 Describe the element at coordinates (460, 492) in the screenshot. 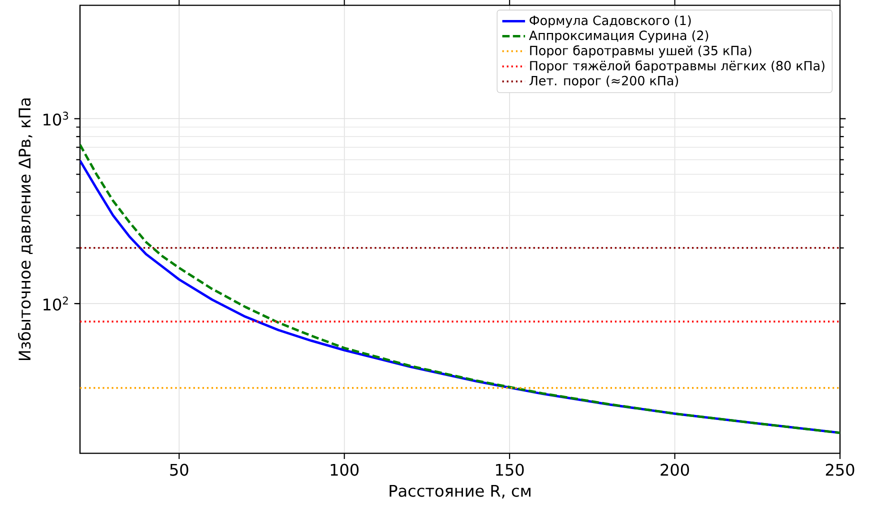

I see `x-axis-title: Расстояние R, см` at that location.